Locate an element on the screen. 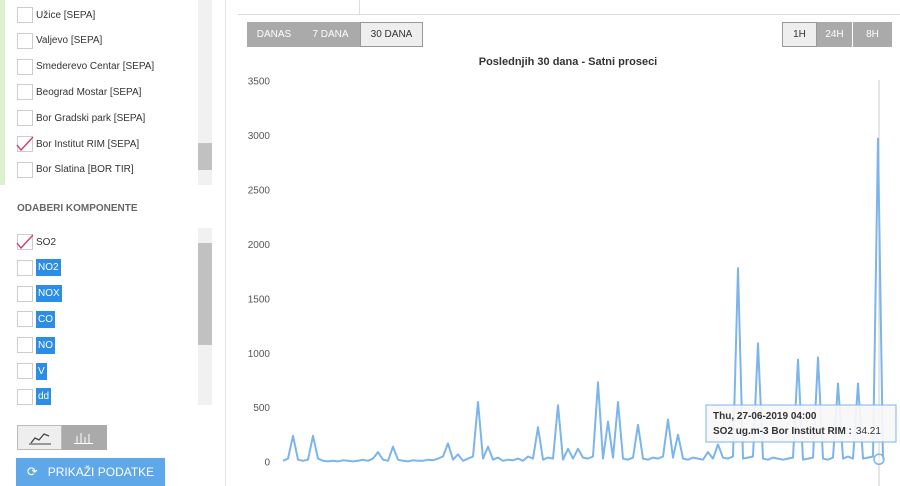 The width and height of the screenshot is (900, 486). list-row: Bor Gradski park [SEPA] is located at coordinates (81, 118).